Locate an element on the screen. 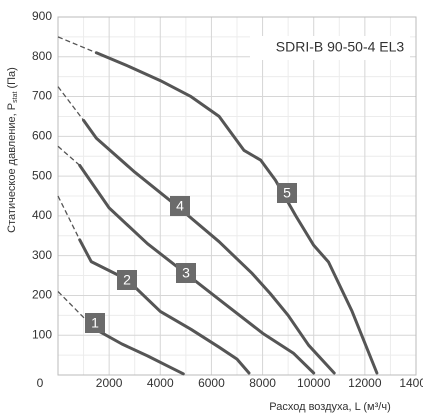  y-tick-label: 300 is located at coordinates (42, 255).